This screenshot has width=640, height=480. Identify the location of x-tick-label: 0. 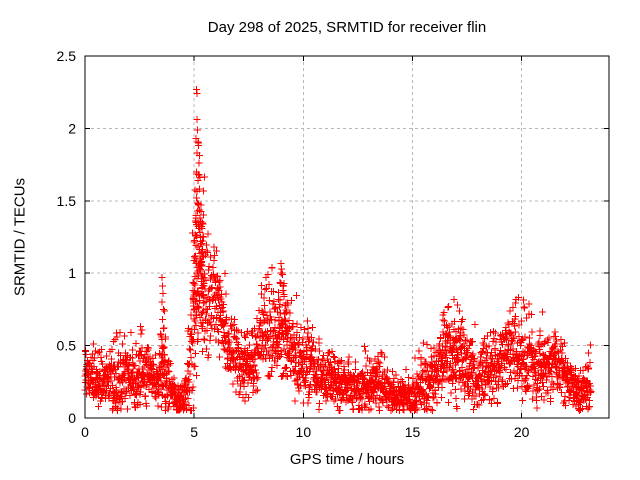
(85, 432).